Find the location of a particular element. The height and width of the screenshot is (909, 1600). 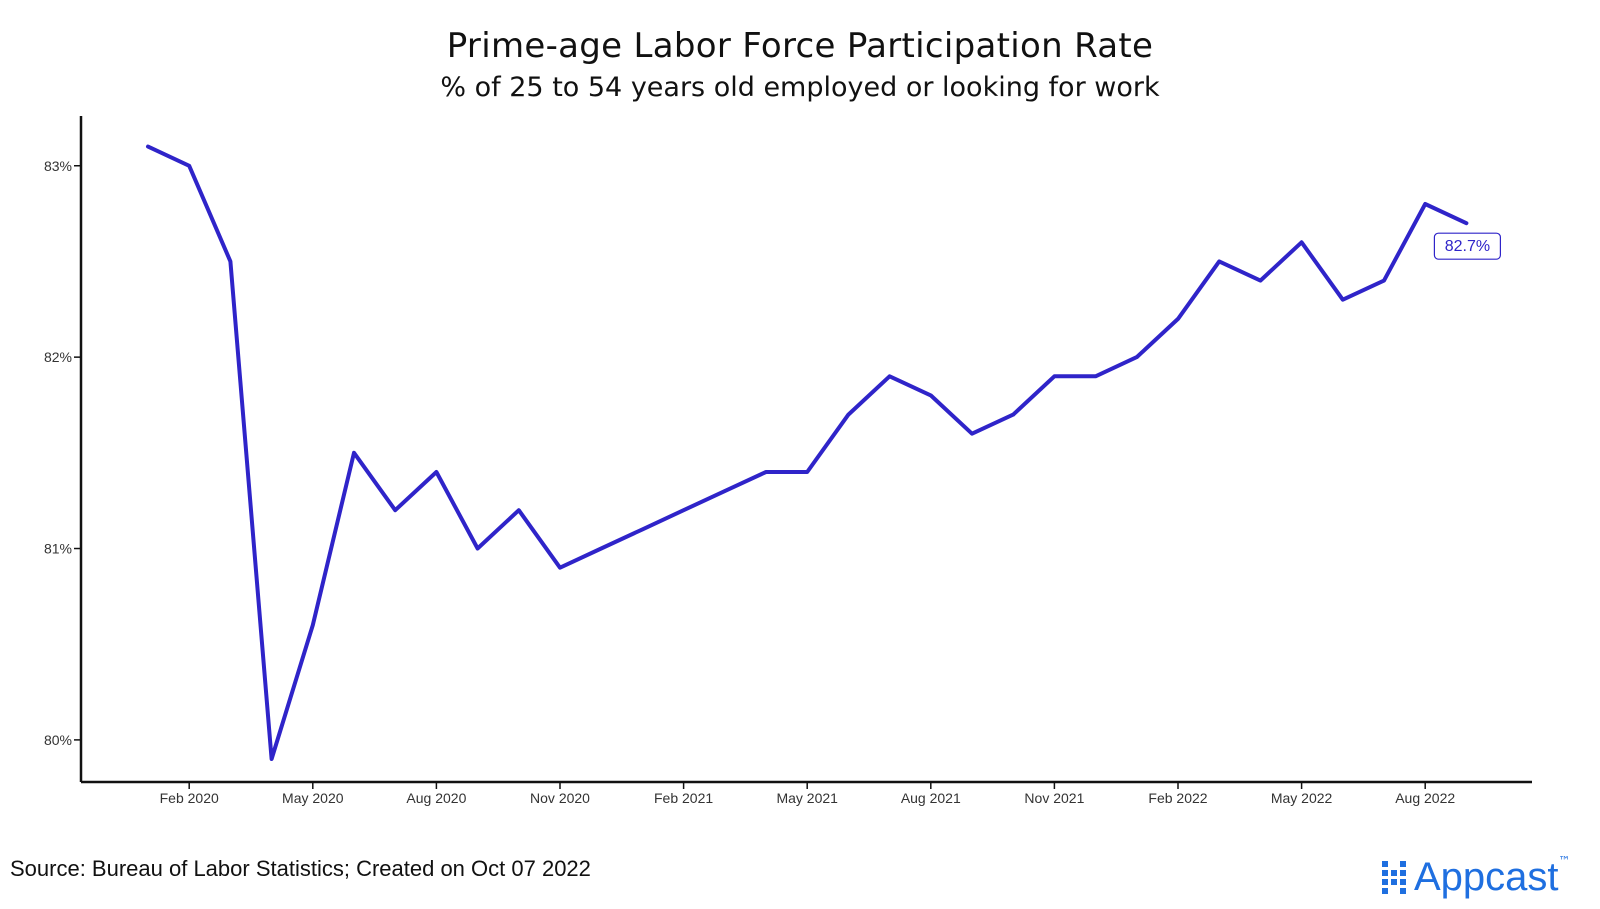

appcast-logo-icon is located at coordinates (1394, 877).